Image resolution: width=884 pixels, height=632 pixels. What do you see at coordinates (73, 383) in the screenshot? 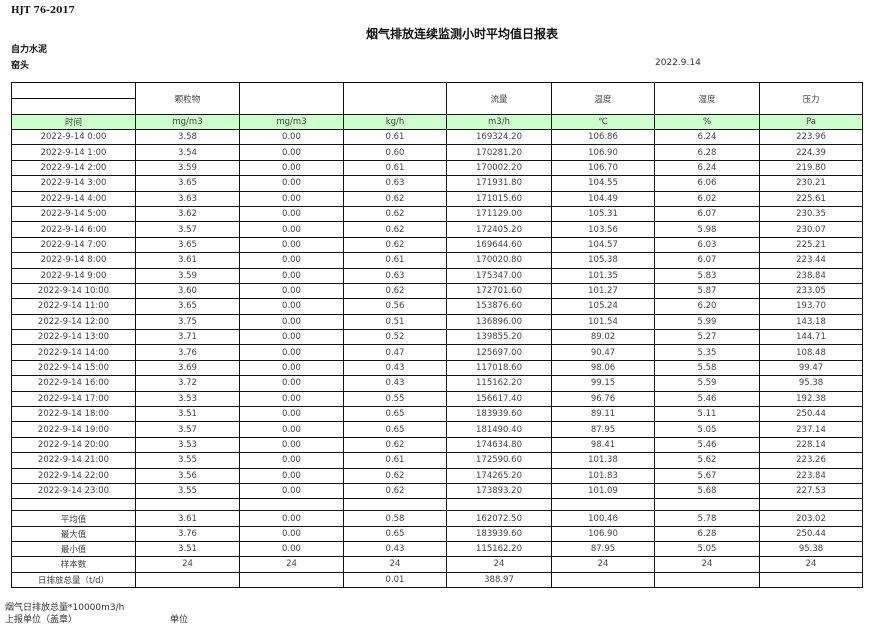
I see `row-label-cell: 2022-9-14 16:00` at bounding box center [73, 383].